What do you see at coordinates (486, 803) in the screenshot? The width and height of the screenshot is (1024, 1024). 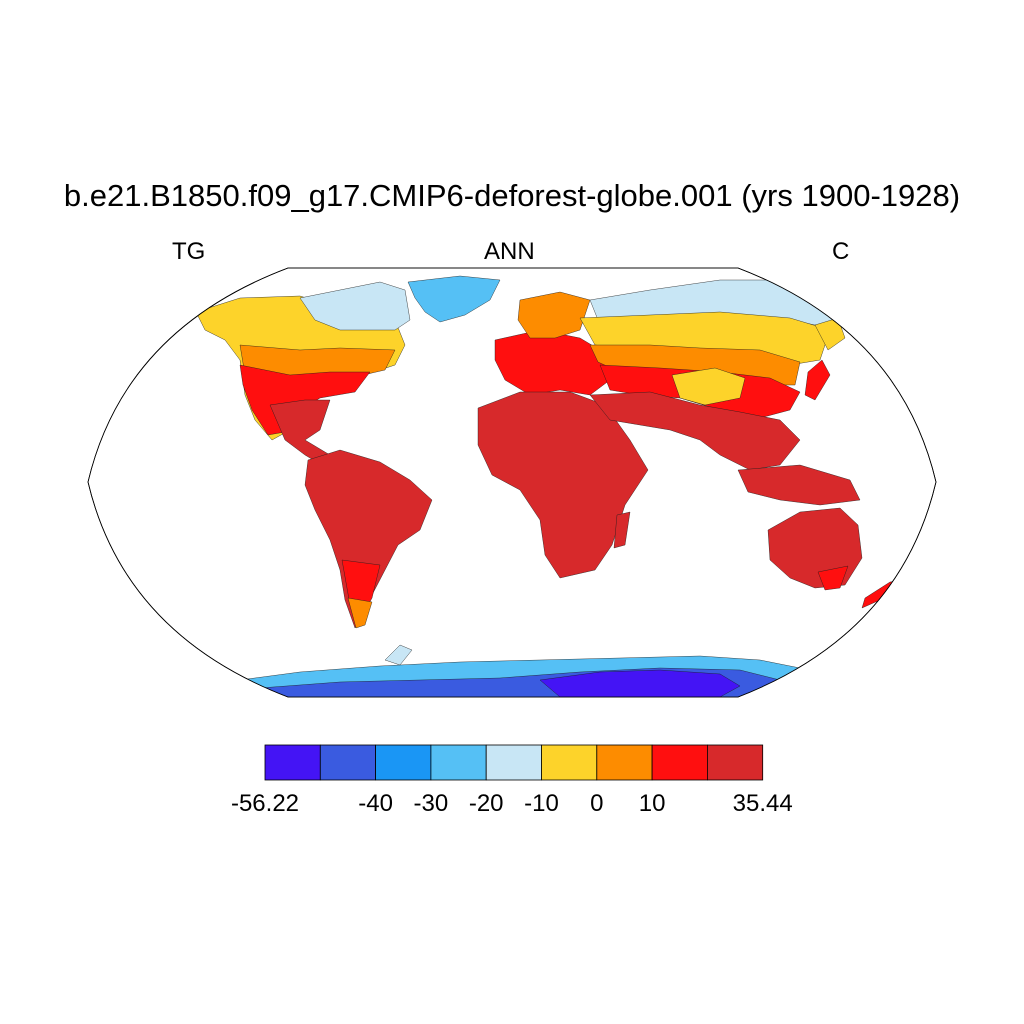 I see `colorbar-label: -20` at bounding box center [486, 803].